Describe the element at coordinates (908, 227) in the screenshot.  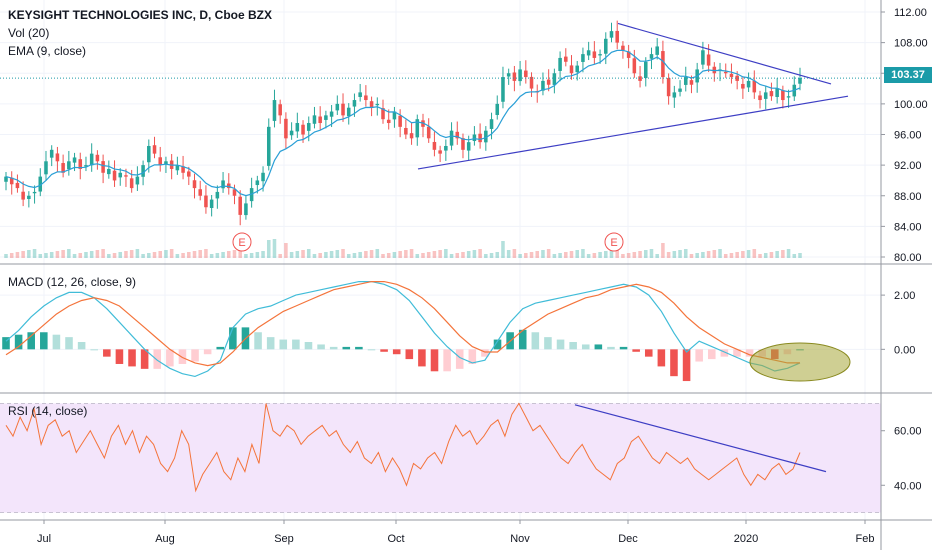
I see `price-tick-label: 84.00` at that location.